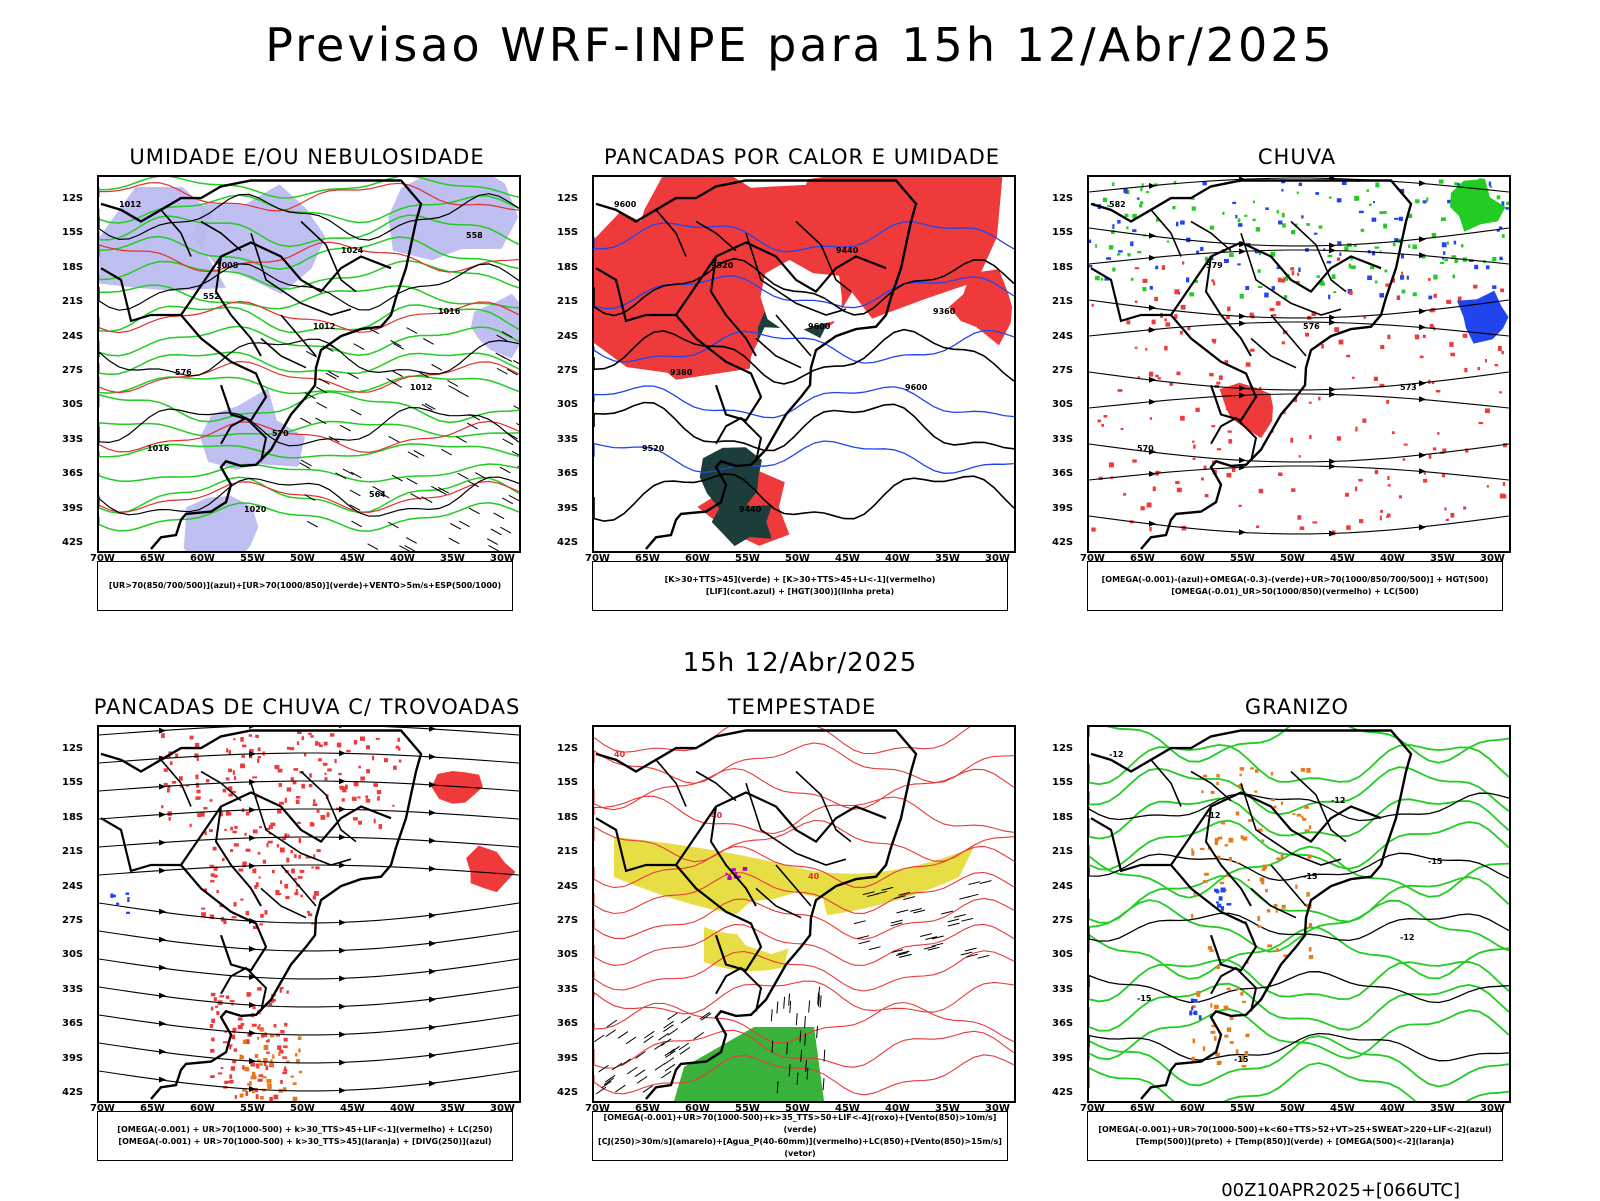  What do you see at coordinates (1442, 558) in the screenshot?
I see `longitude-tick-label: 35W` at bounding box center [1442, 558].